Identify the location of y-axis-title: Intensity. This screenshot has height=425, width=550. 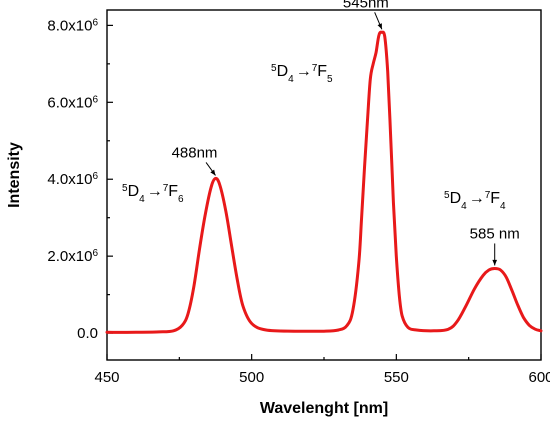
(14, 175).